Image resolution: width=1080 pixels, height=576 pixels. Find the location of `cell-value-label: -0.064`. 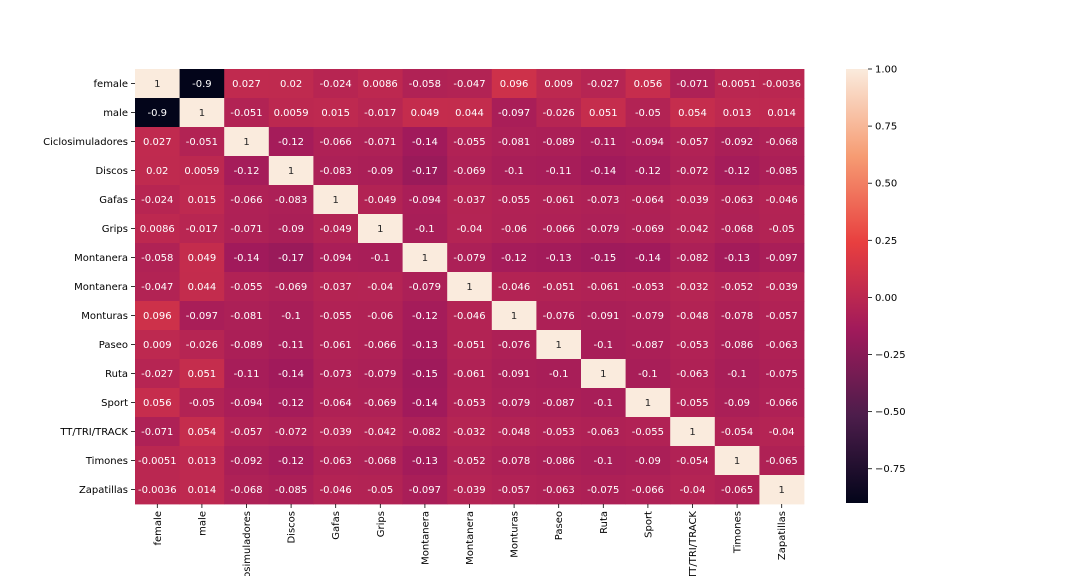

cell-value-label: -0.064 is located at coordinates (648, 200).